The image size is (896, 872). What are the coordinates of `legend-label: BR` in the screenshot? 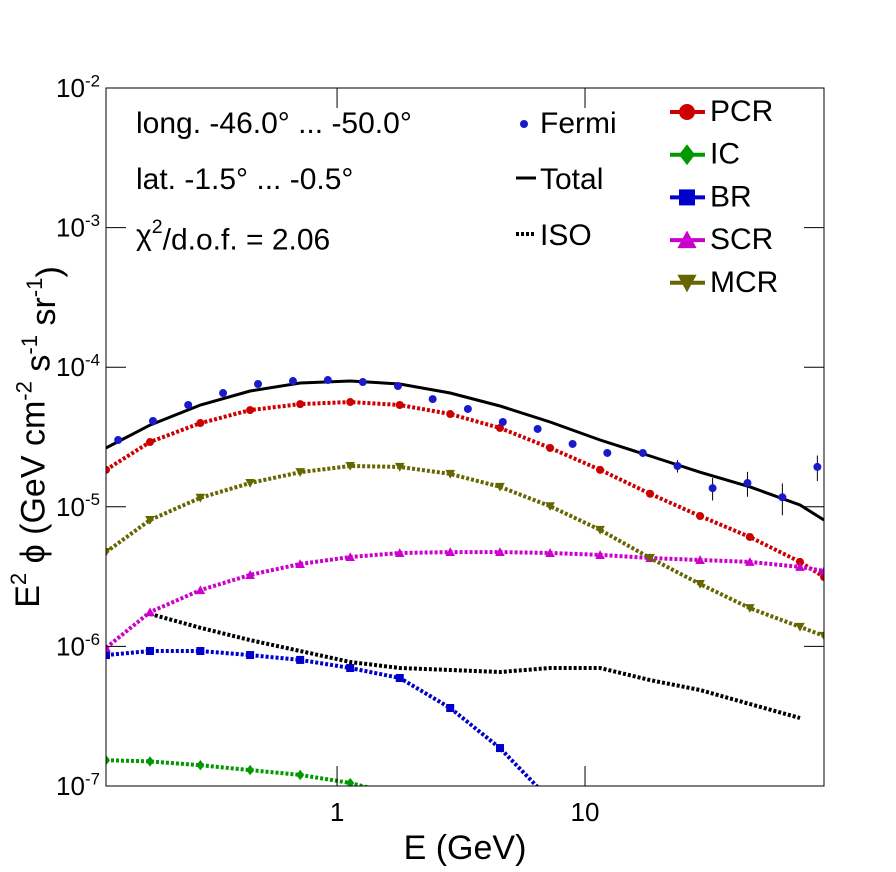 It's located at (731, 196).